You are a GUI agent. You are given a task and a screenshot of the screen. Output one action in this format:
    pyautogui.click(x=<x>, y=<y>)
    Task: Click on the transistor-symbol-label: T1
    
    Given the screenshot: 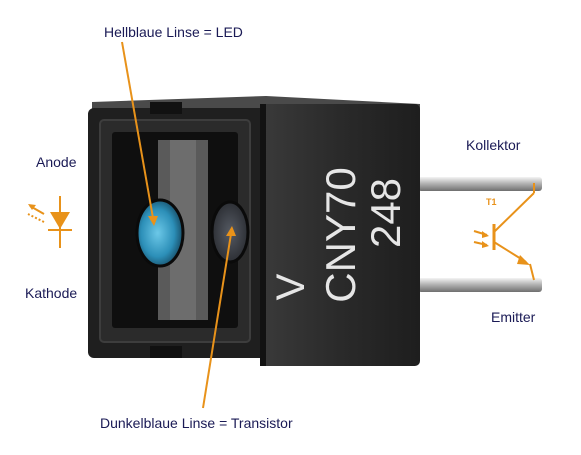 What is the action you would take?
    pyautogui.click(x=491, y=202)
    